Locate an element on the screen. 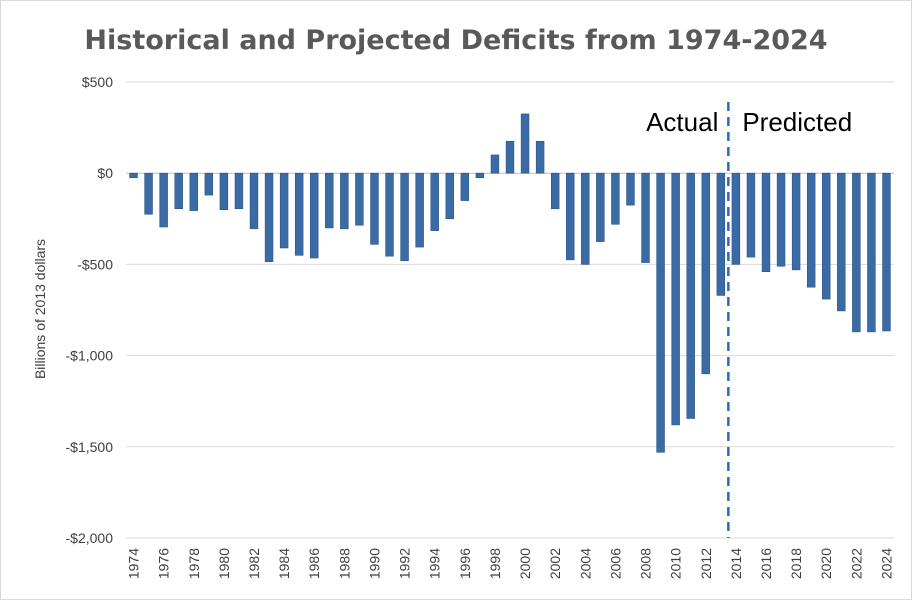  x-tick-label: 1990 is located at coordinates (374, 563).